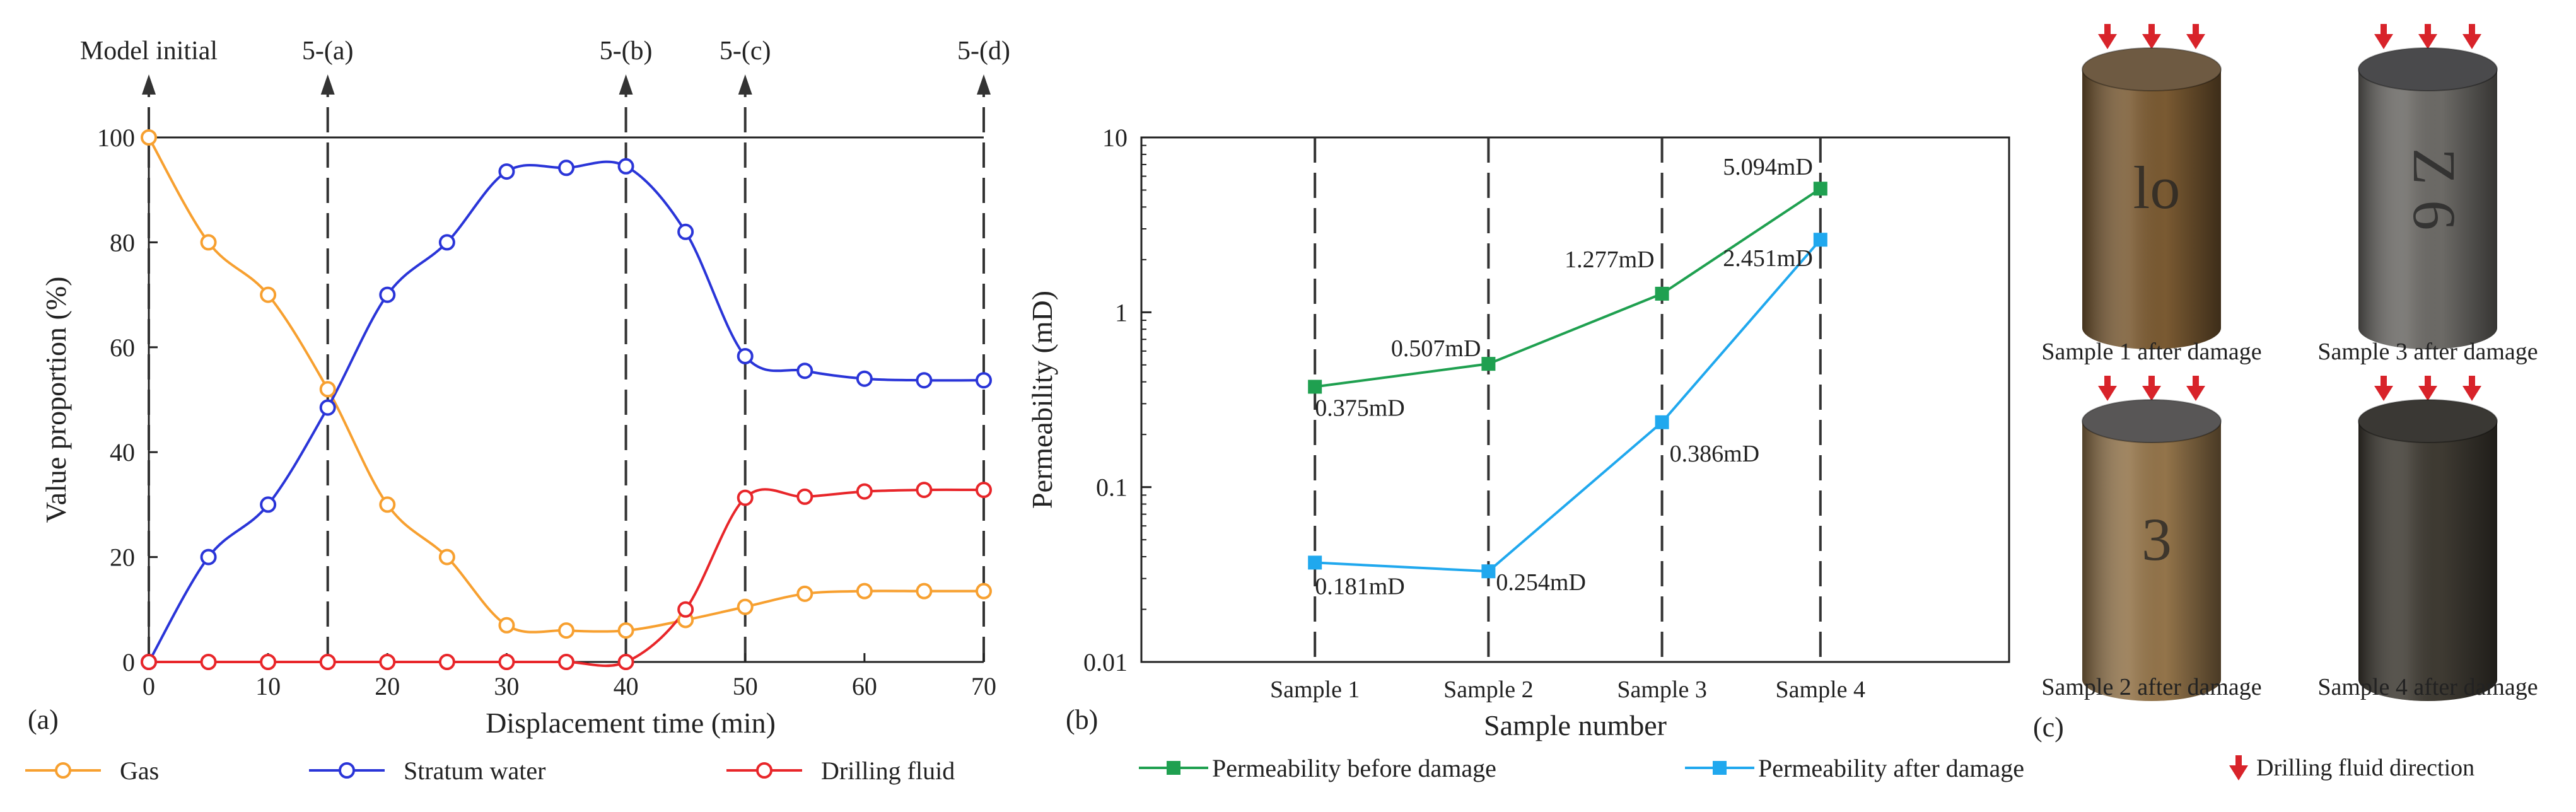  What do you see at coordinates (2352, 768) in the screenshot?
I see `drilling-fluid-legend: Drilling fluid direction` at bounding box center [2352, 768].